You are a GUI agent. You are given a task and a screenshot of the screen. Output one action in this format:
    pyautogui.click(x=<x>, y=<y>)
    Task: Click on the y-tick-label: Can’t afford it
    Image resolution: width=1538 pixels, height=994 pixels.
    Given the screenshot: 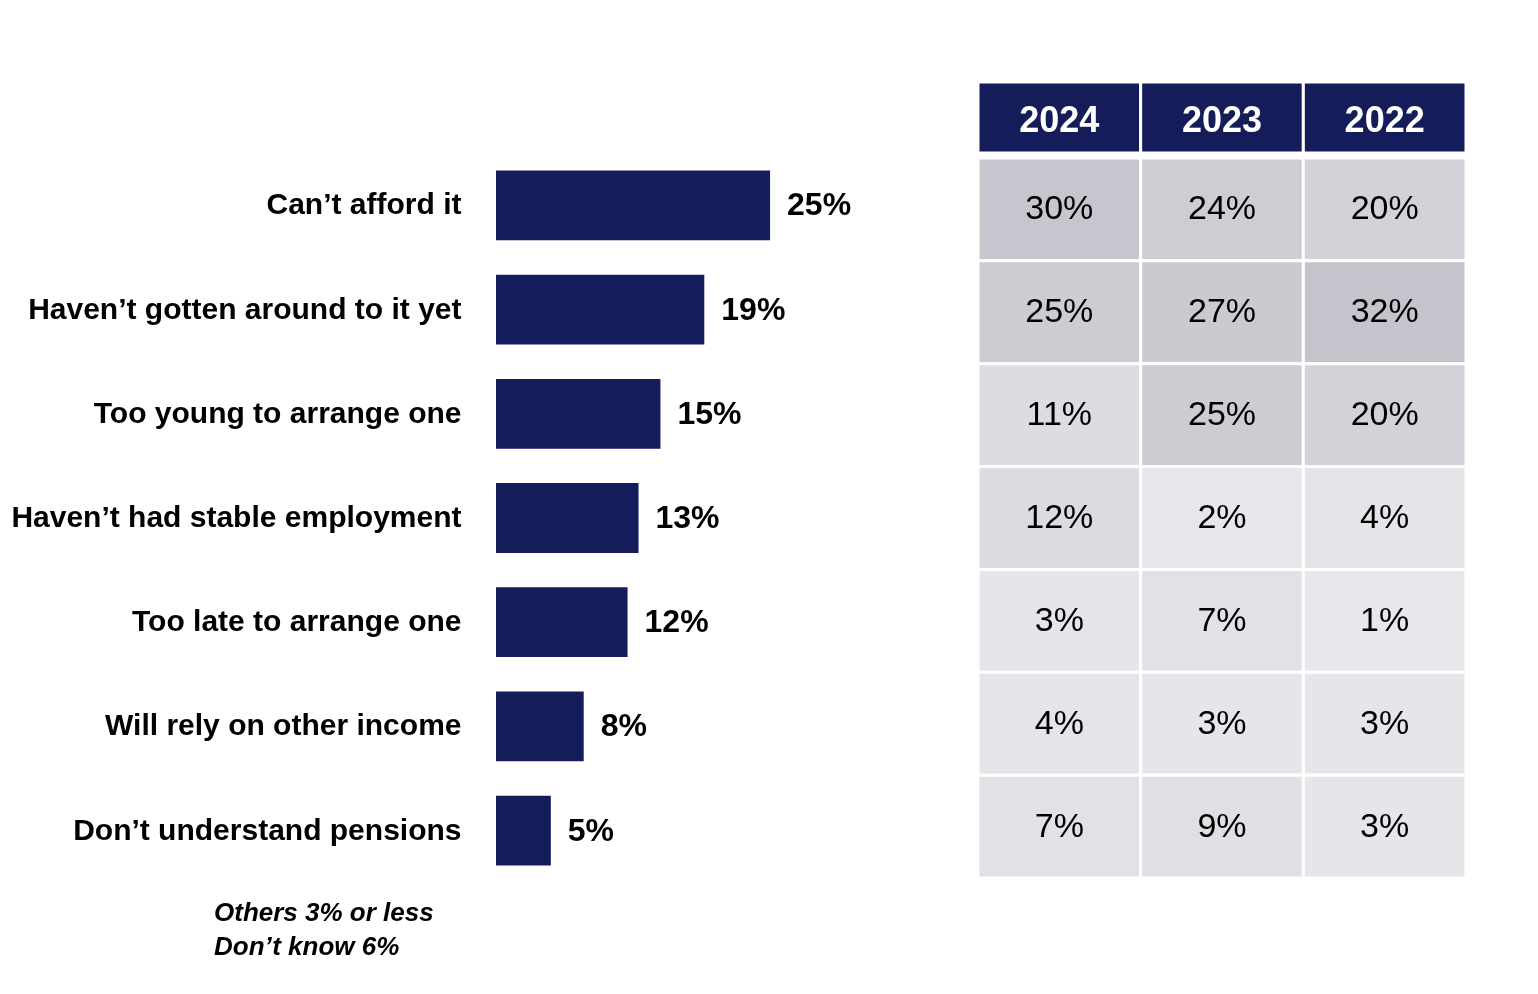 What is the action you would take?
    pyautogui.click(x=364, y=204)
    